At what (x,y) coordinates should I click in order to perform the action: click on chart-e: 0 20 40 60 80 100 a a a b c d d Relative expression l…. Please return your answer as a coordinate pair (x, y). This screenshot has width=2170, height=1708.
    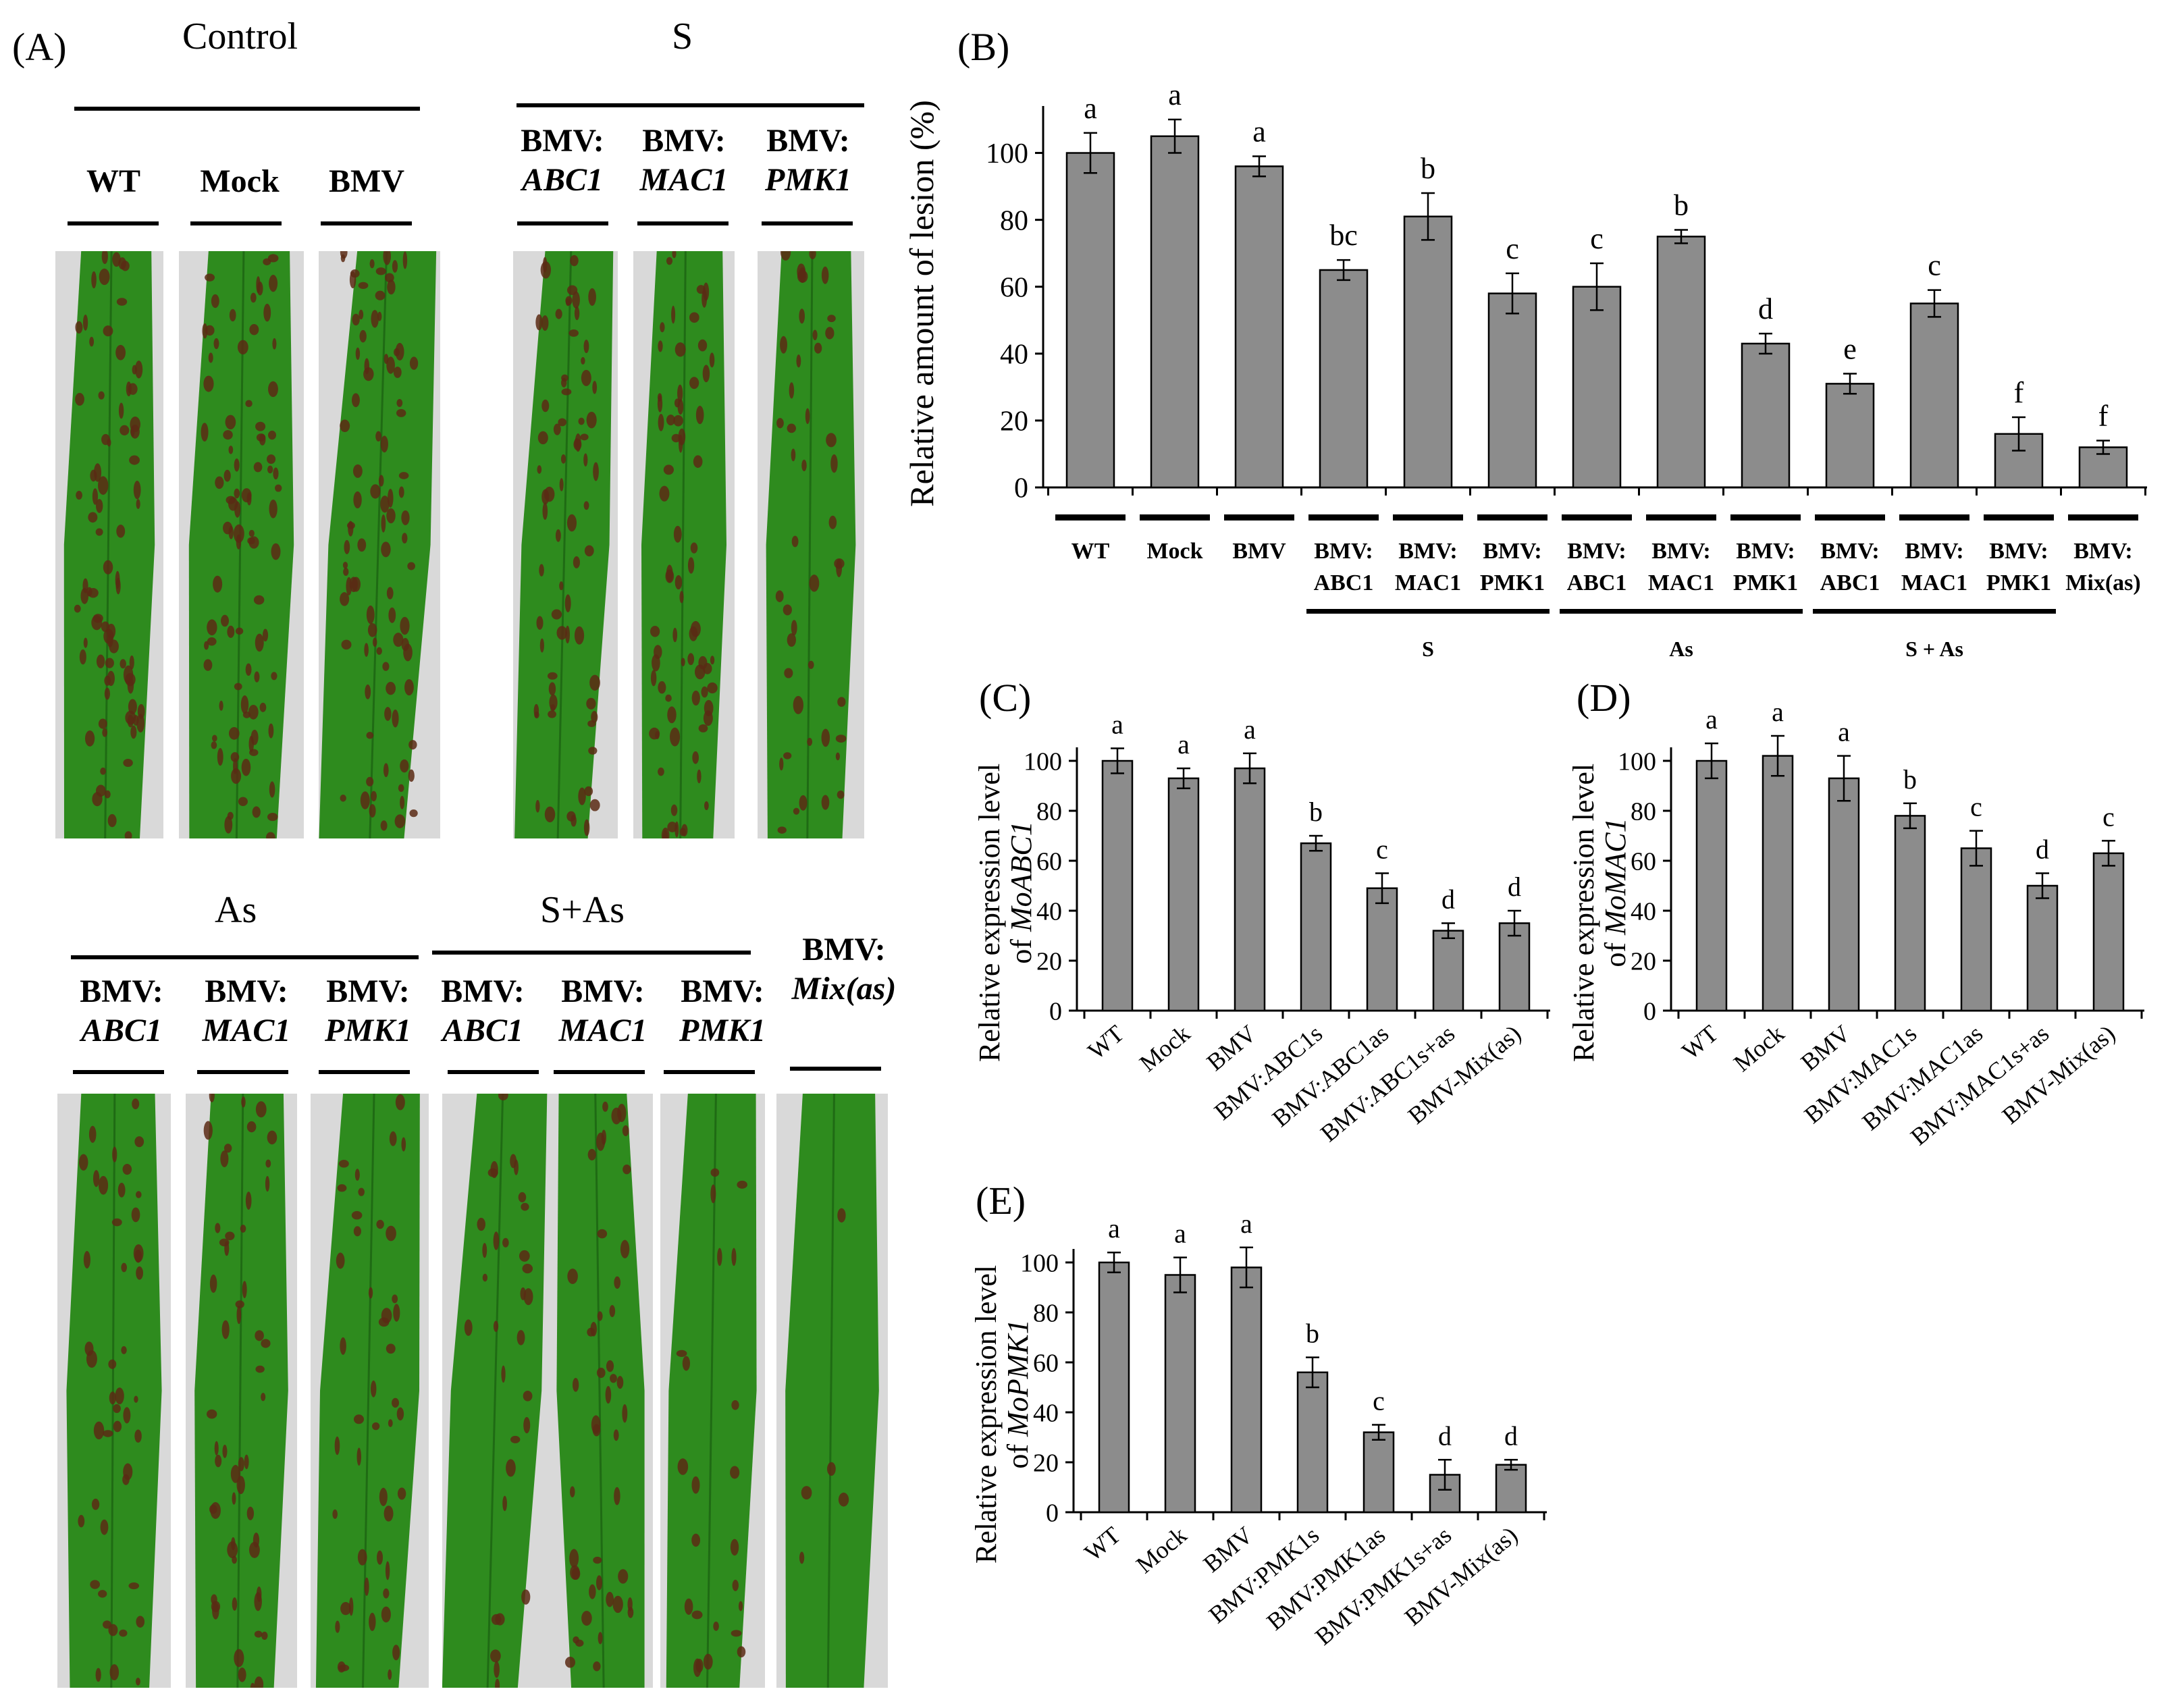
    Looking at the image, I should click on (1258, 1429).